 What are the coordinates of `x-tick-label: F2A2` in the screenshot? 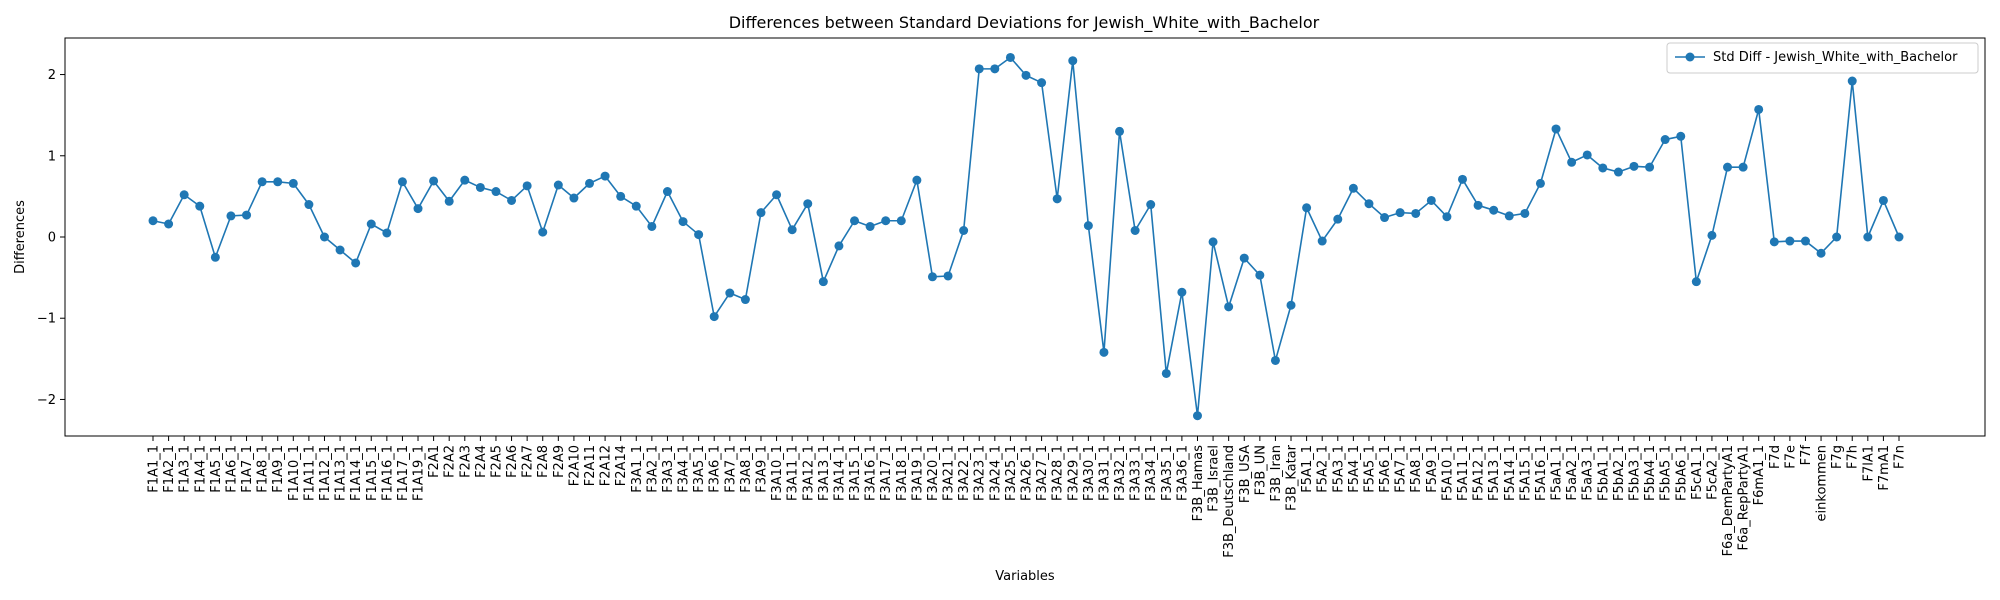 It's located at (450, 461).